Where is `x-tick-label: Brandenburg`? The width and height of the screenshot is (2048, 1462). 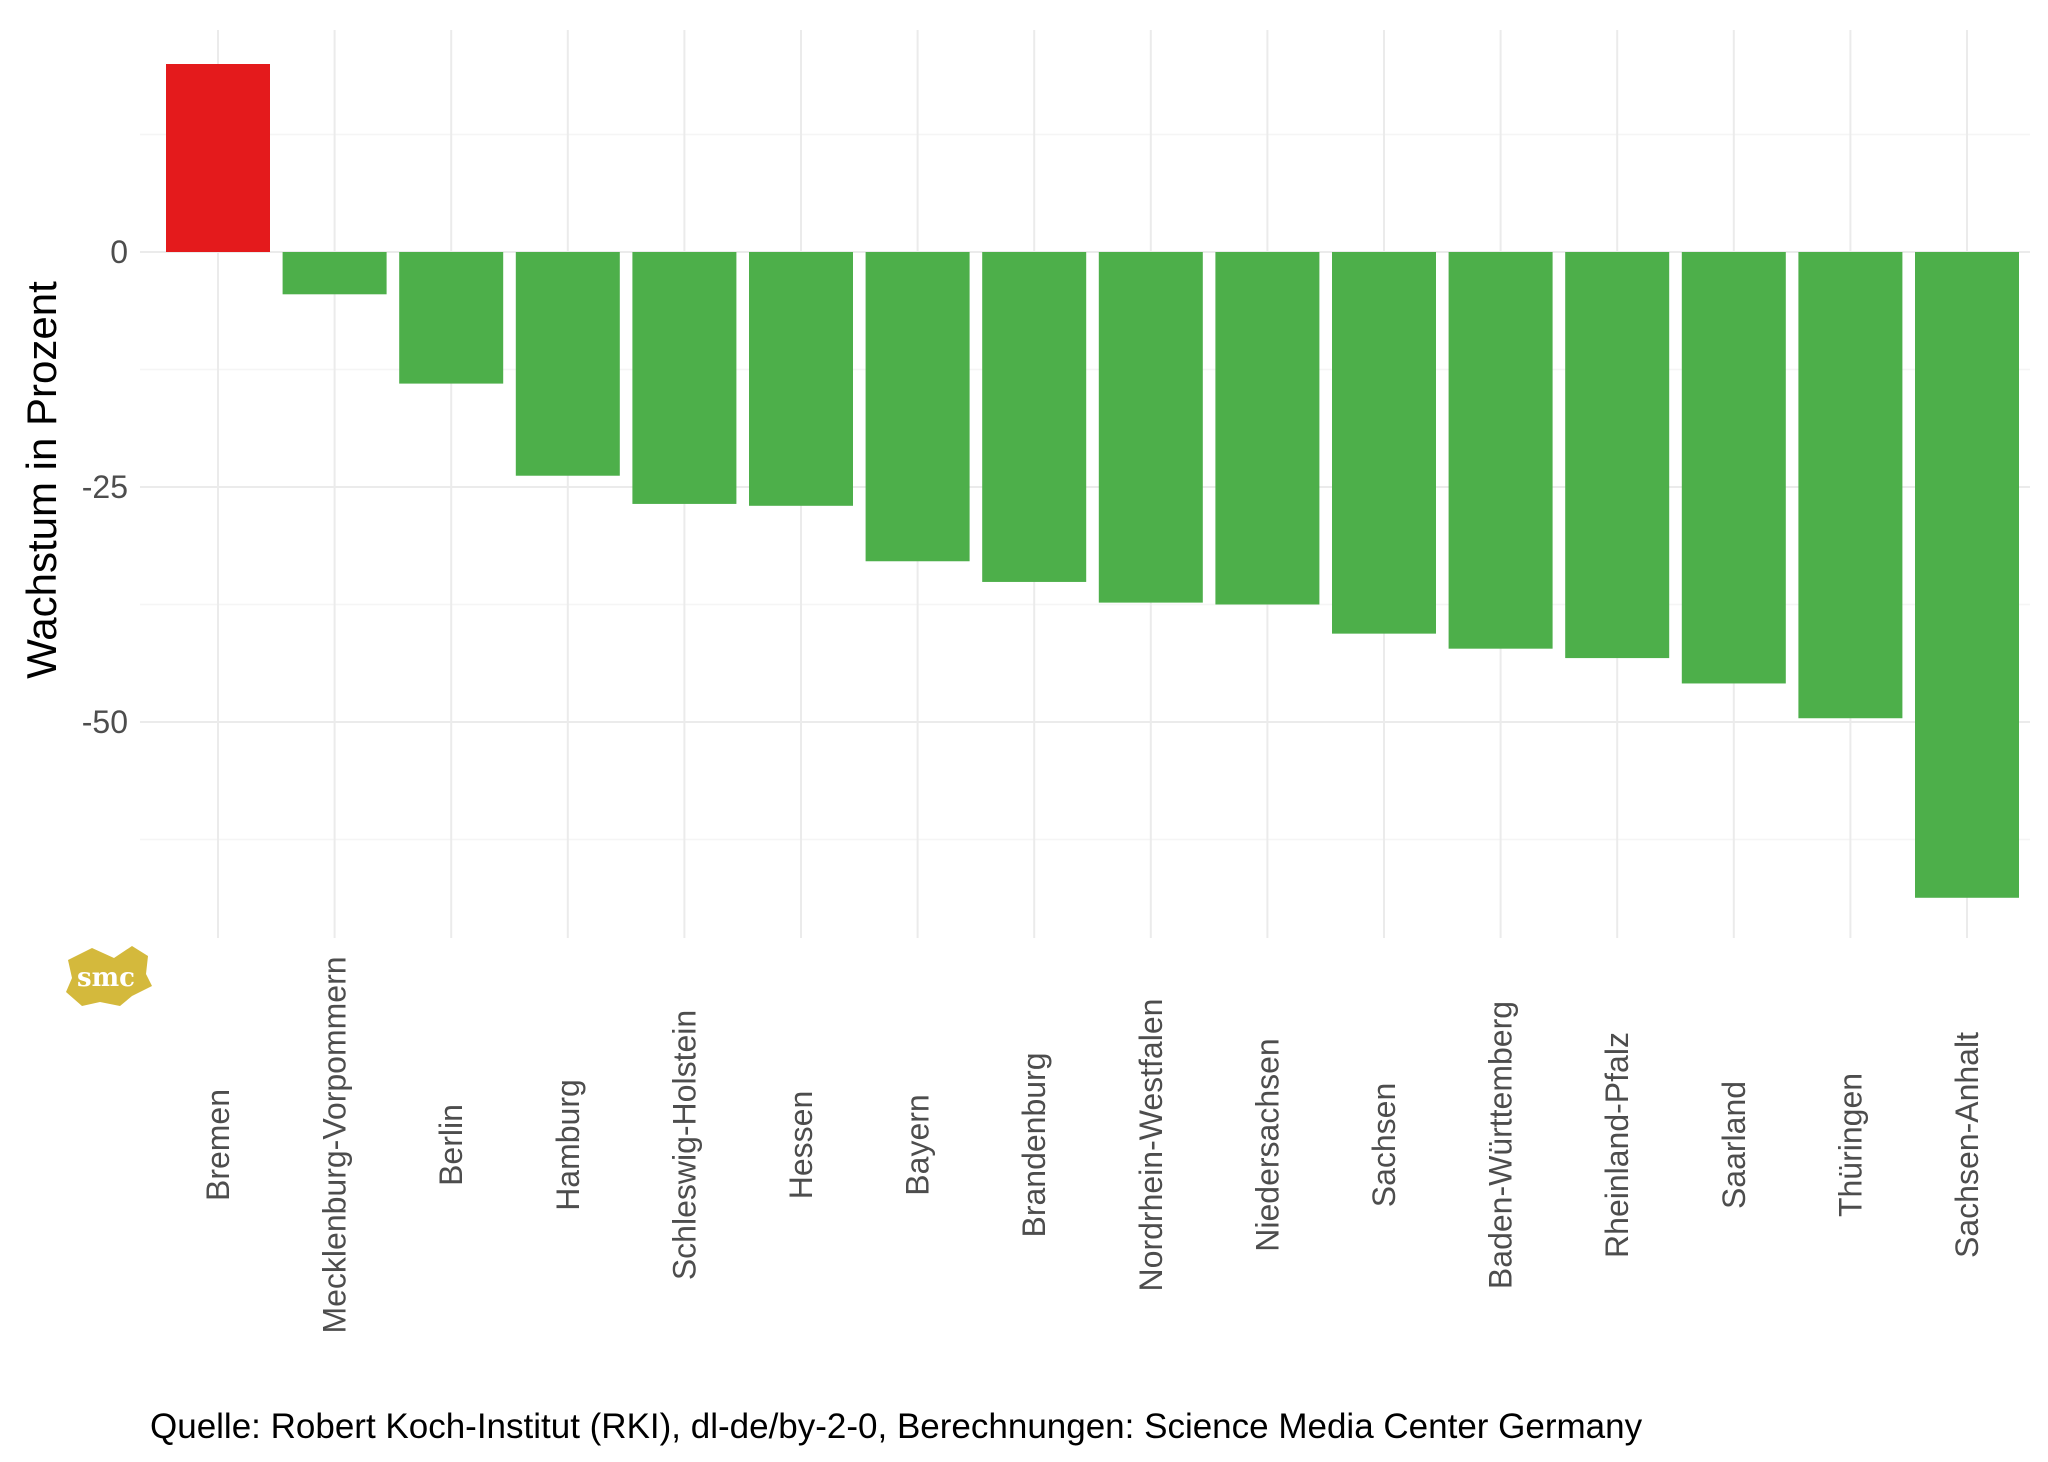 x-tick-label: Brandenburg is located at coordinates (1034, 1144).